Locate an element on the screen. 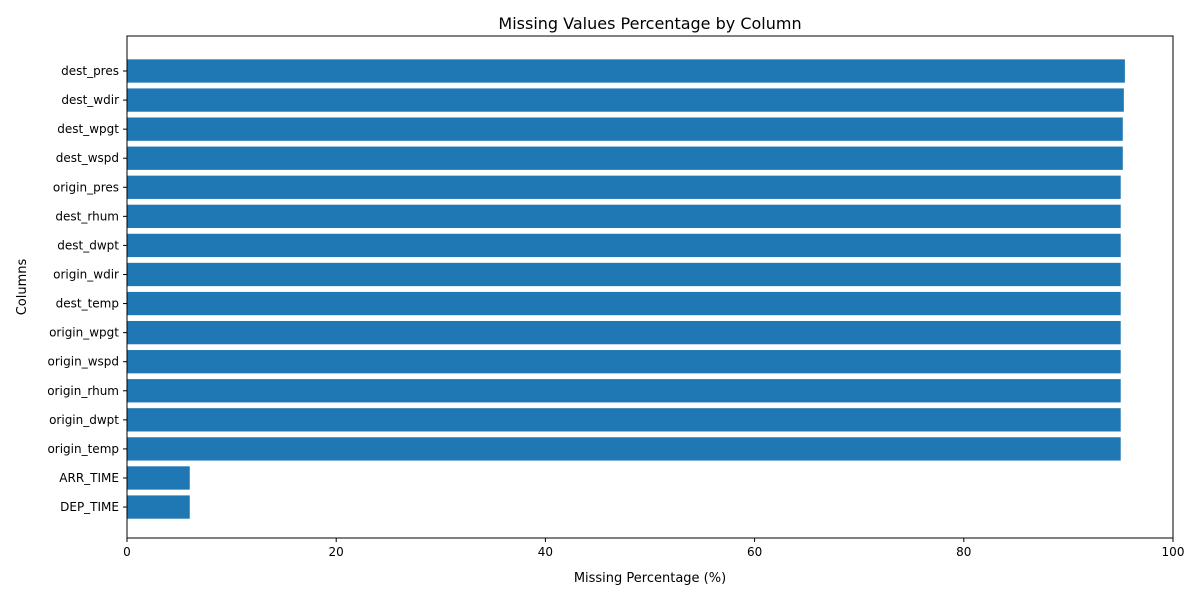 Image resolution: width=1200 pixels, height=600 pixels. x-axis-ticks: 0 20 40 60 80 100 is located at coordinates (653, 548).